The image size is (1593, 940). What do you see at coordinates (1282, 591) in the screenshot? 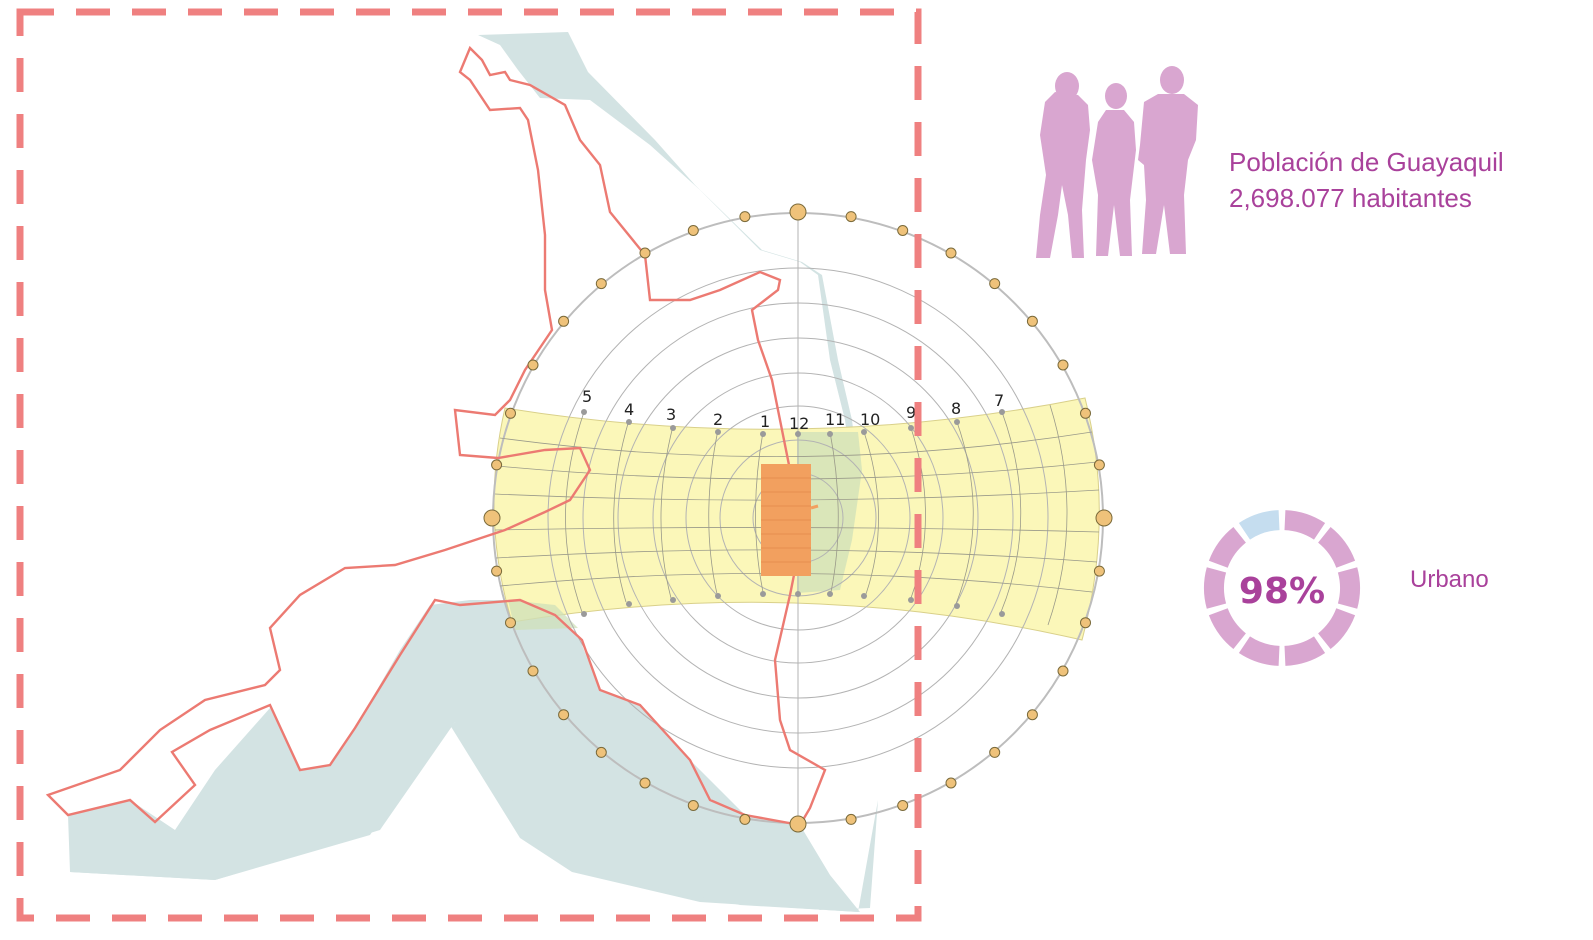
I see `urban-percent-text: 98%` at bounding box center [1282, 591].